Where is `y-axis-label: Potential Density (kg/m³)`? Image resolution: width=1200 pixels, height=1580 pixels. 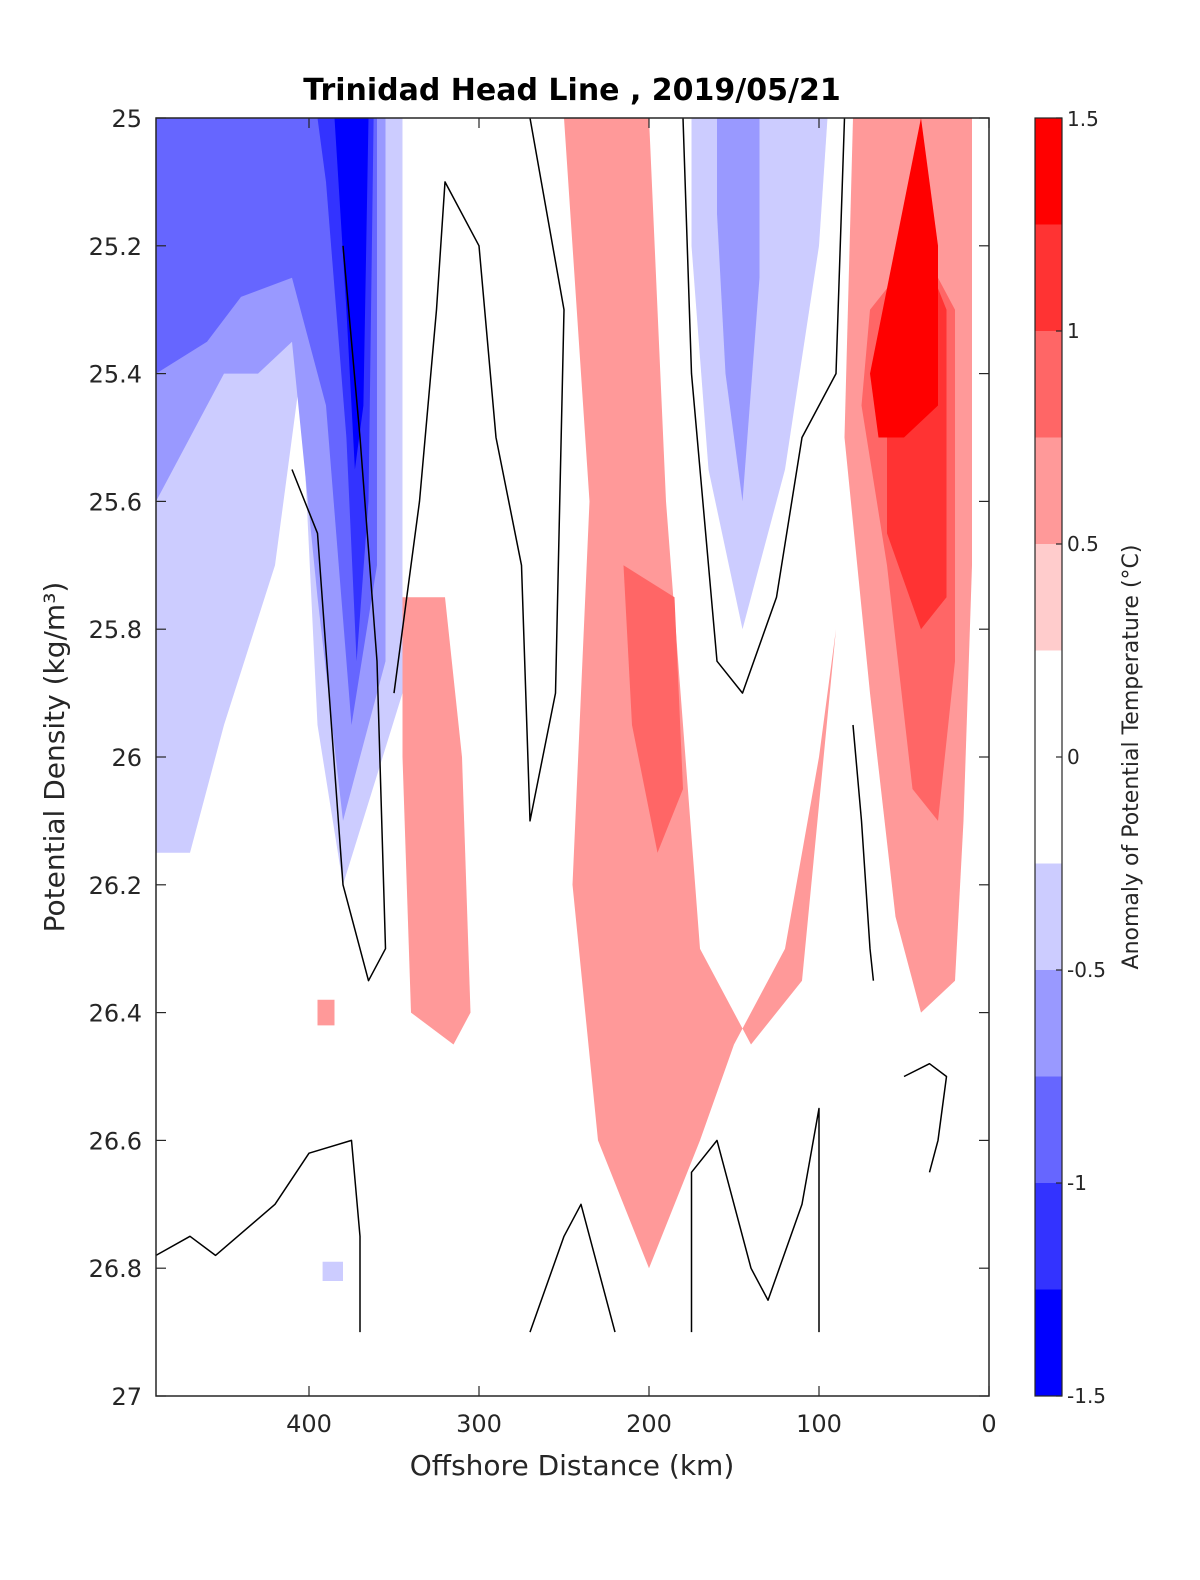
y-axis-label: Potential Density (kg/m³) is located at coordinates (54, 757).